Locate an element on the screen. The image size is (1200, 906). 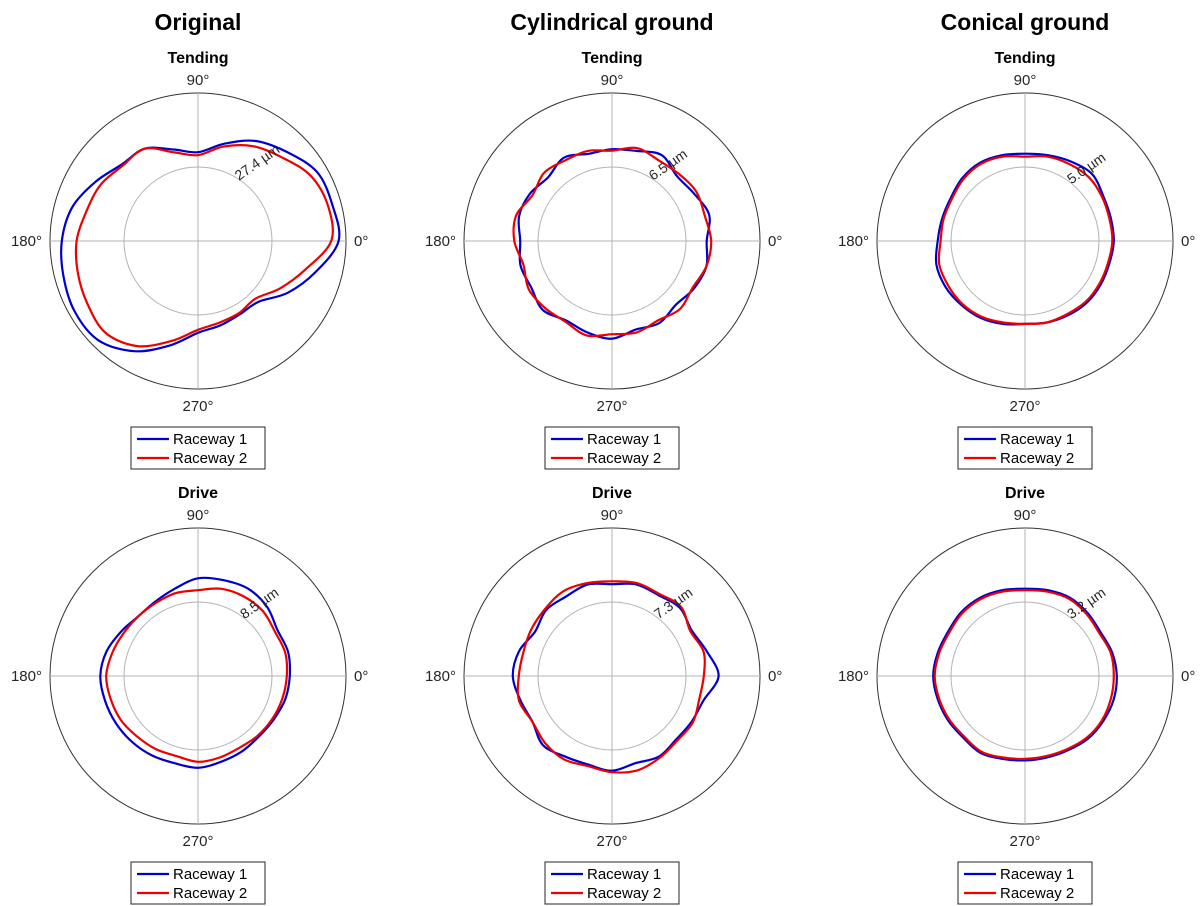
radial-tick-label: 7.3 µm is located at coordinates (673, 603).